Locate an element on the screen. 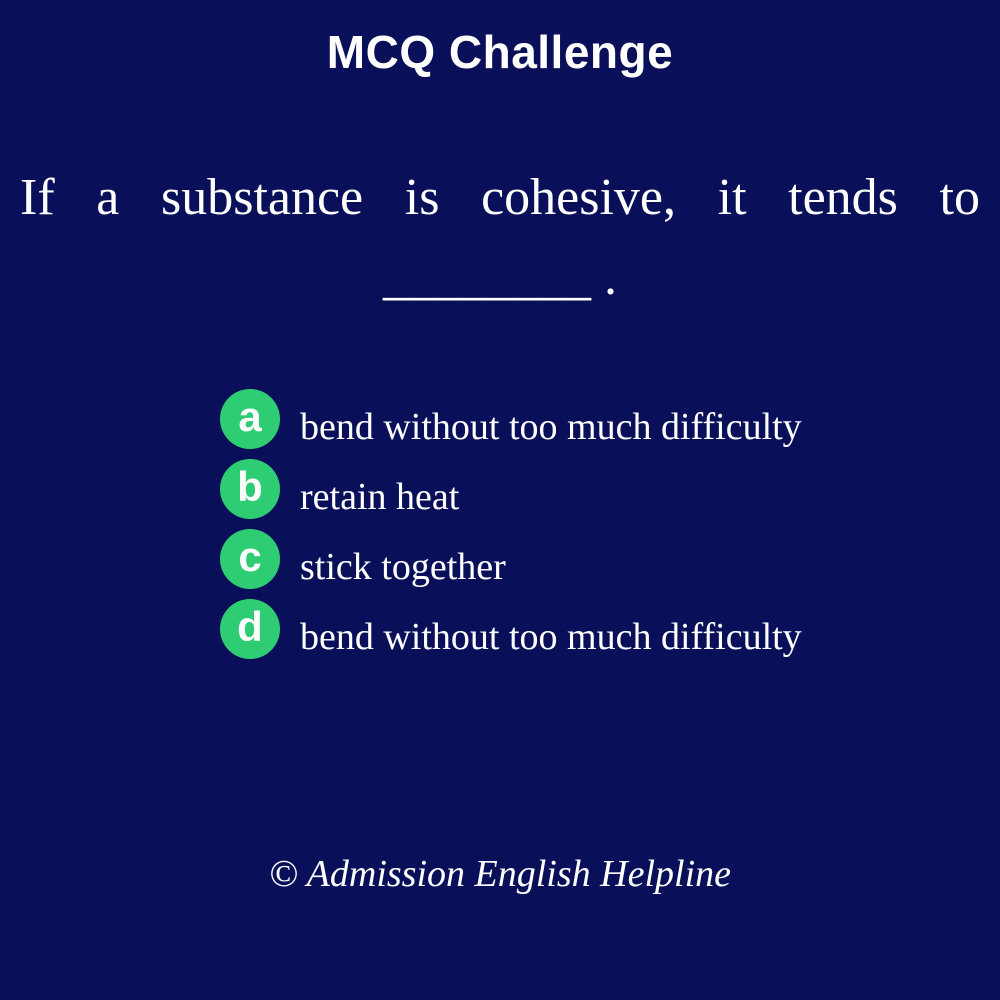 The image size is (1000, 1000). option-c-text: stick together is located at coordinates (403, 567).